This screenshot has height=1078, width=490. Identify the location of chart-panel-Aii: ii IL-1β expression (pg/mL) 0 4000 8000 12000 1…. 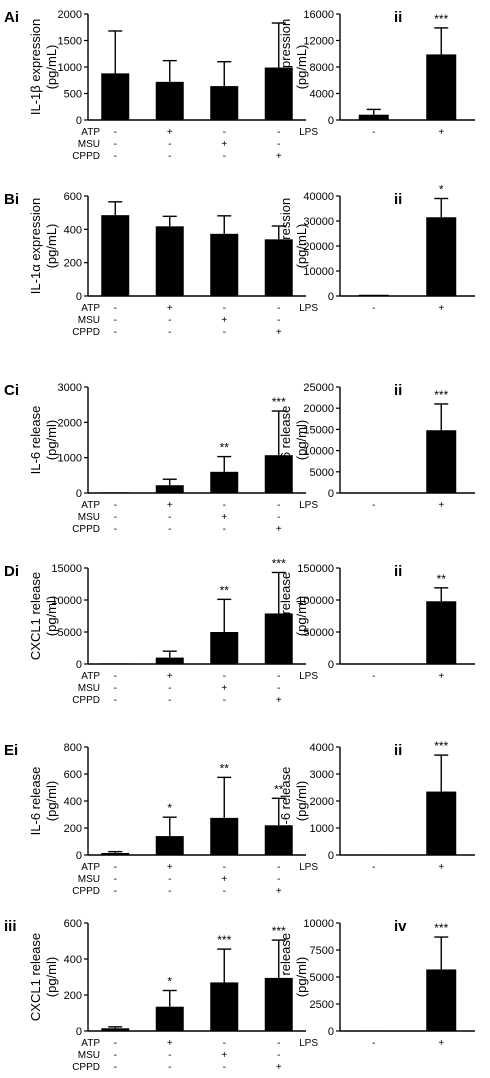
(376, 73).